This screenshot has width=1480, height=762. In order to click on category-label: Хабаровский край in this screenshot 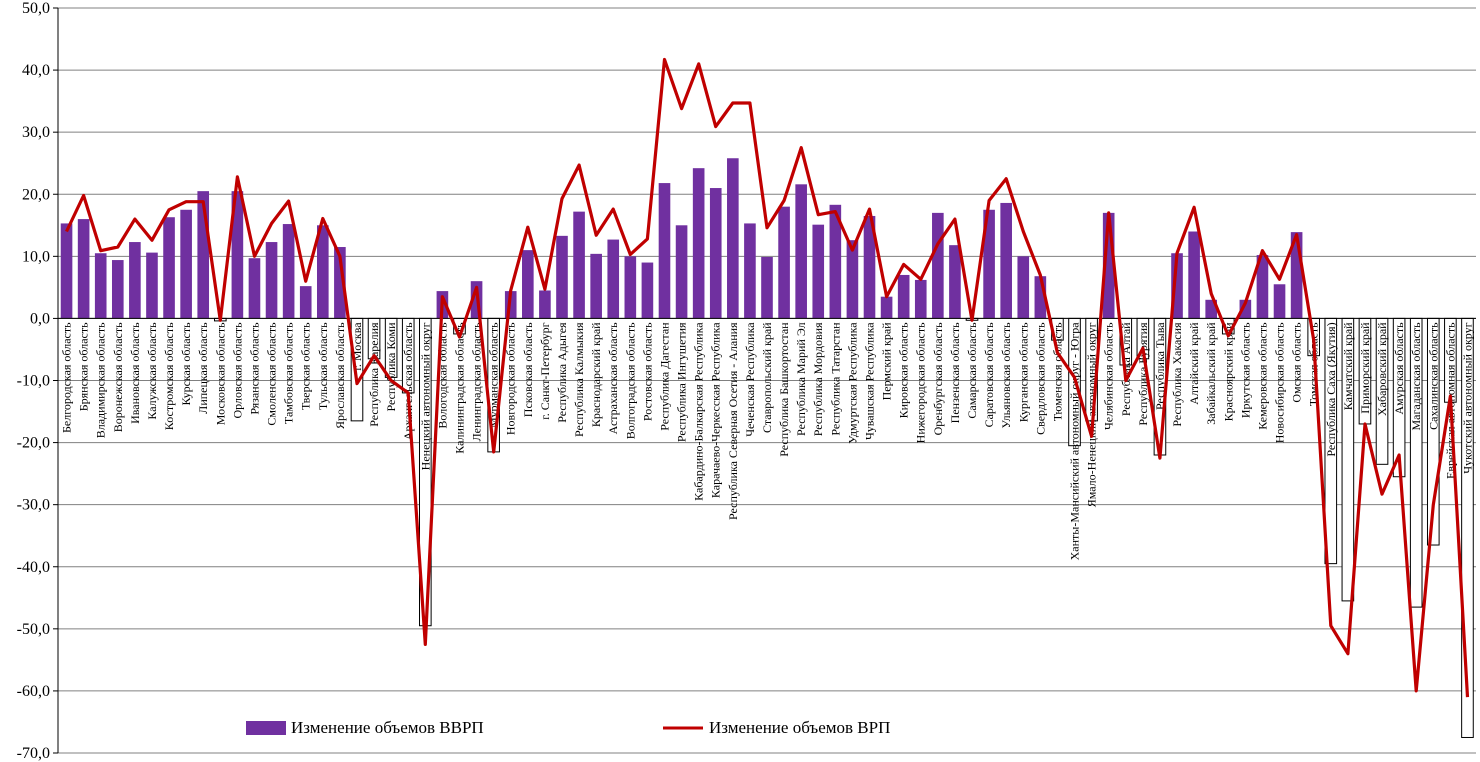, I will do `click(1382, 369)`.